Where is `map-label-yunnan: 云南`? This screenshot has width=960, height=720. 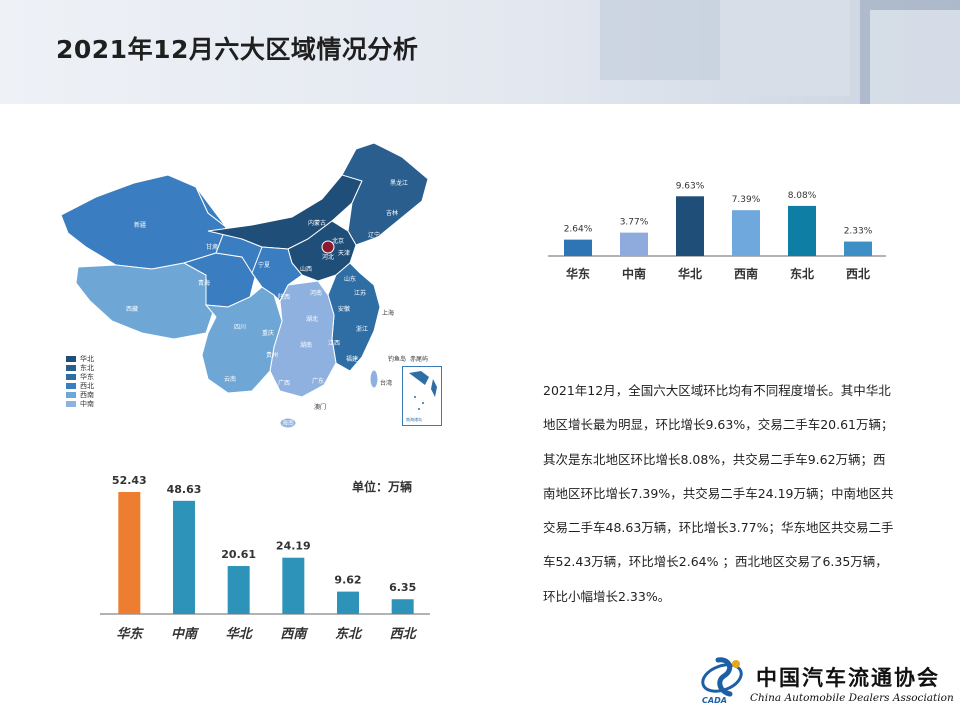
map-label-yunnan: 云南 is located at coordinates (230, 379).